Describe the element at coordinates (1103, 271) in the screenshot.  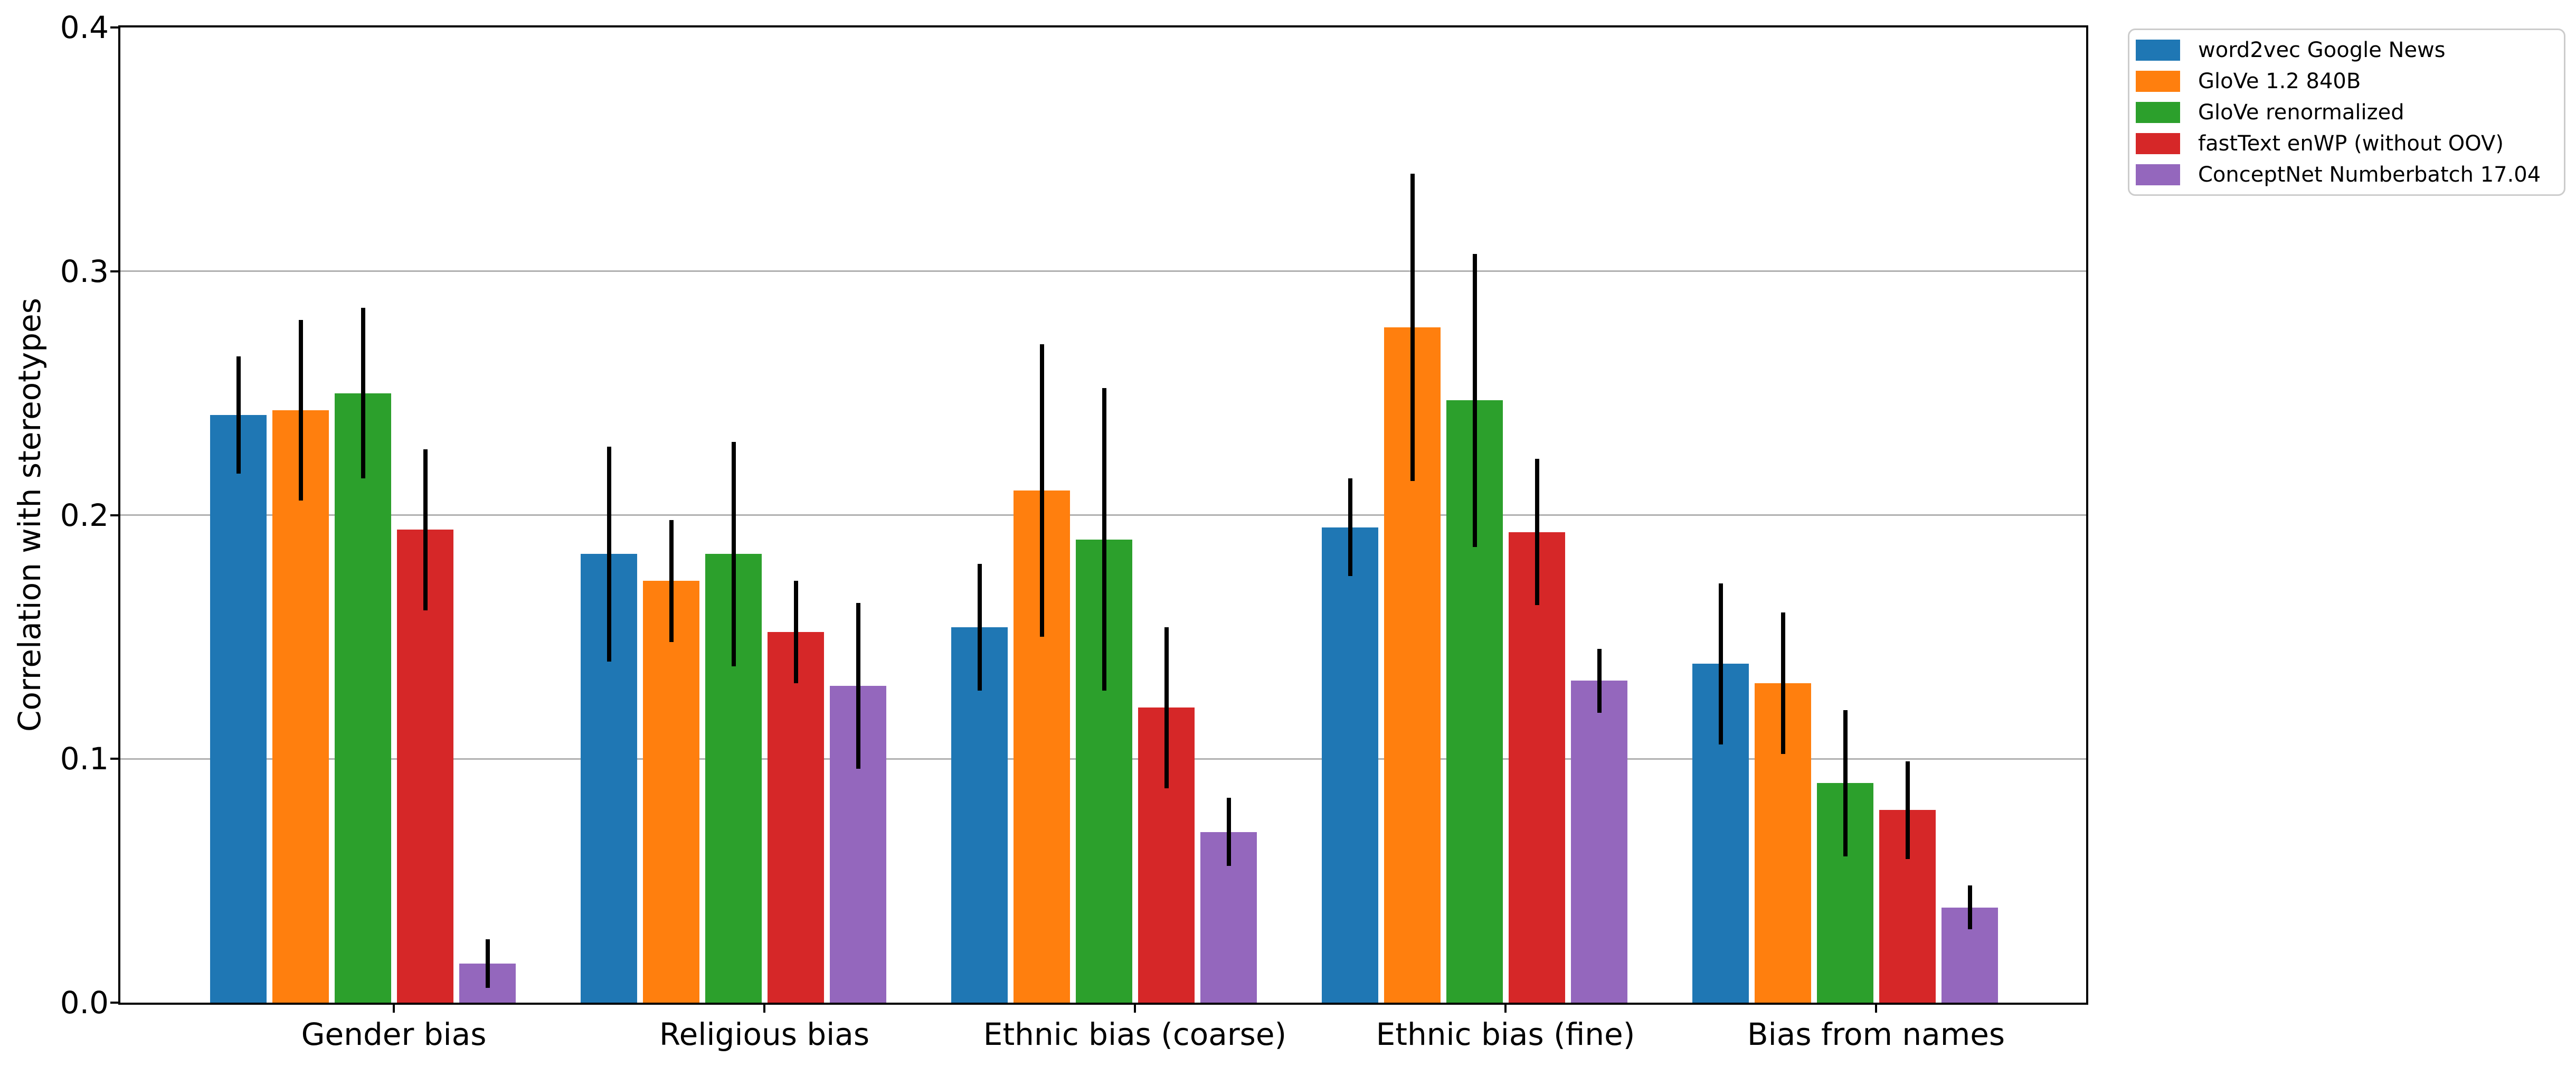
I see `gridline` at that location.